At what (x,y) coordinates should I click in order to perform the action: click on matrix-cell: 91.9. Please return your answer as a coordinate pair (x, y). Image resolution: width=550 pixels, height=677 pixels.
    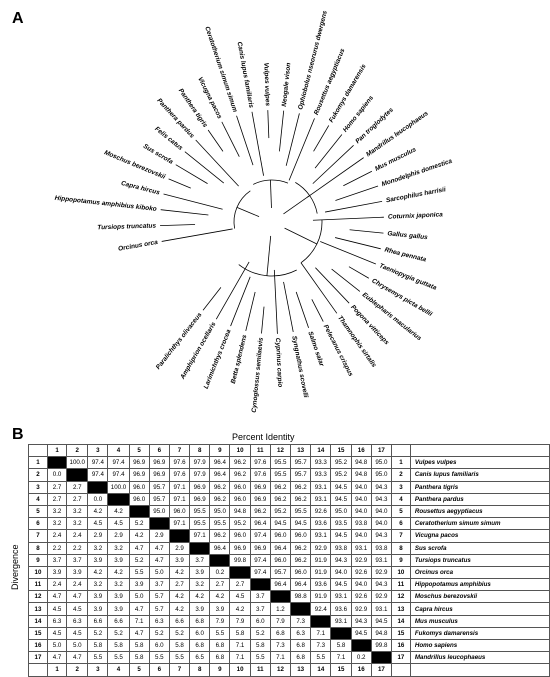
    Looking at the image, I should click on (321, 597).